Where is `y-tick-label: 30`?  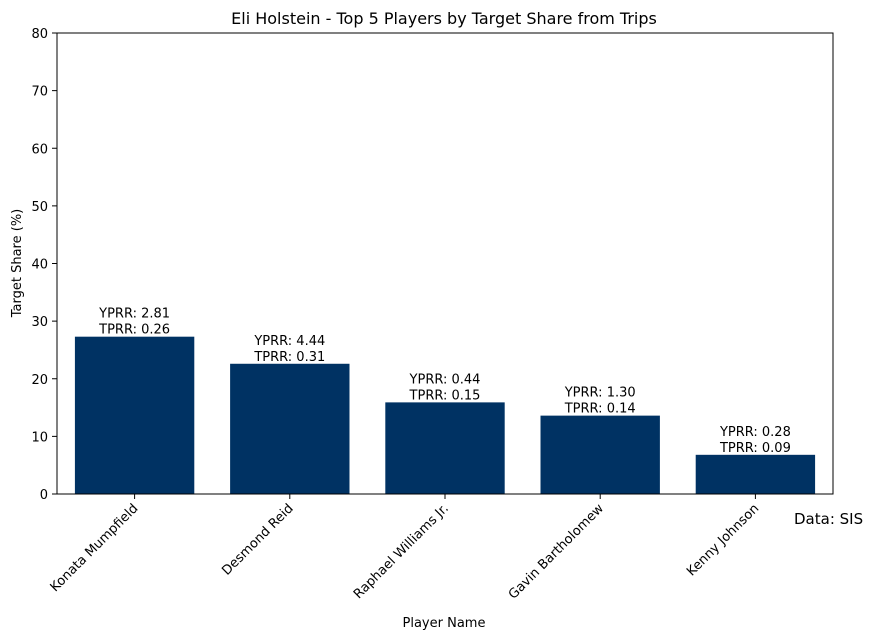 y-tick-label: 30 is located at coordinates (39, 322).